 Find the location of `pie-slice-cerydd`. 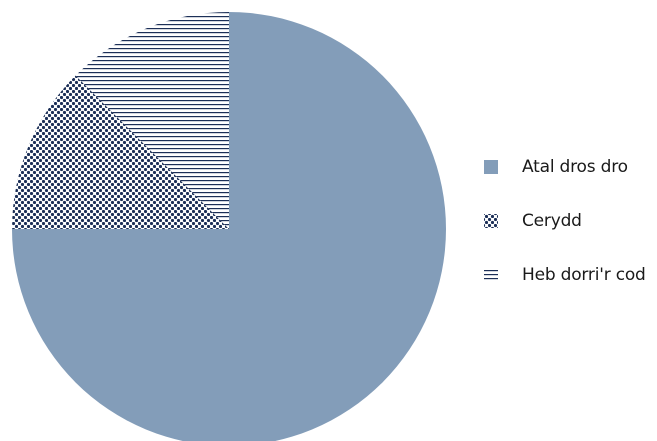

pie-slice-cerydd is located at coordinates (120, 152).